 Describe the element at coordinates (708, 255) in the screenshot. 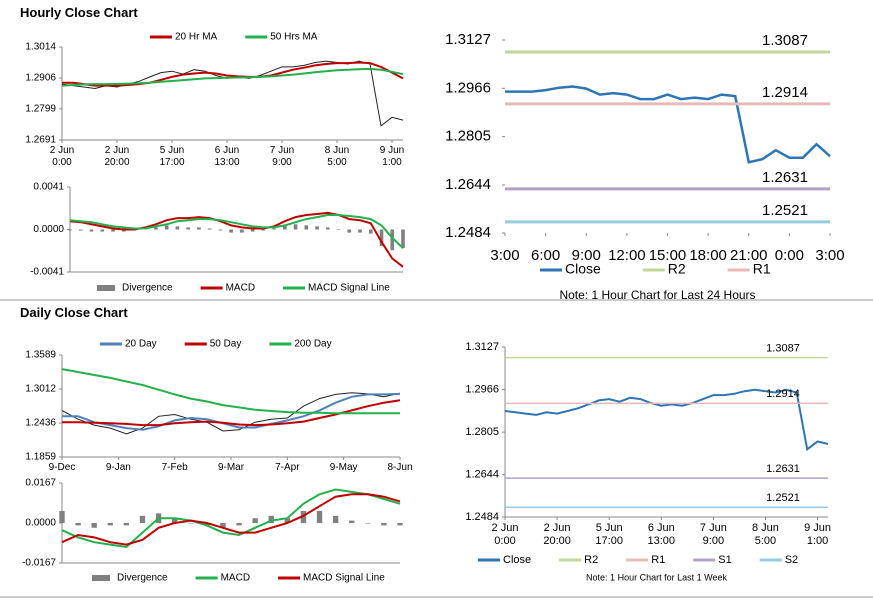

I see `x-tick-label: 18:00` at that location.